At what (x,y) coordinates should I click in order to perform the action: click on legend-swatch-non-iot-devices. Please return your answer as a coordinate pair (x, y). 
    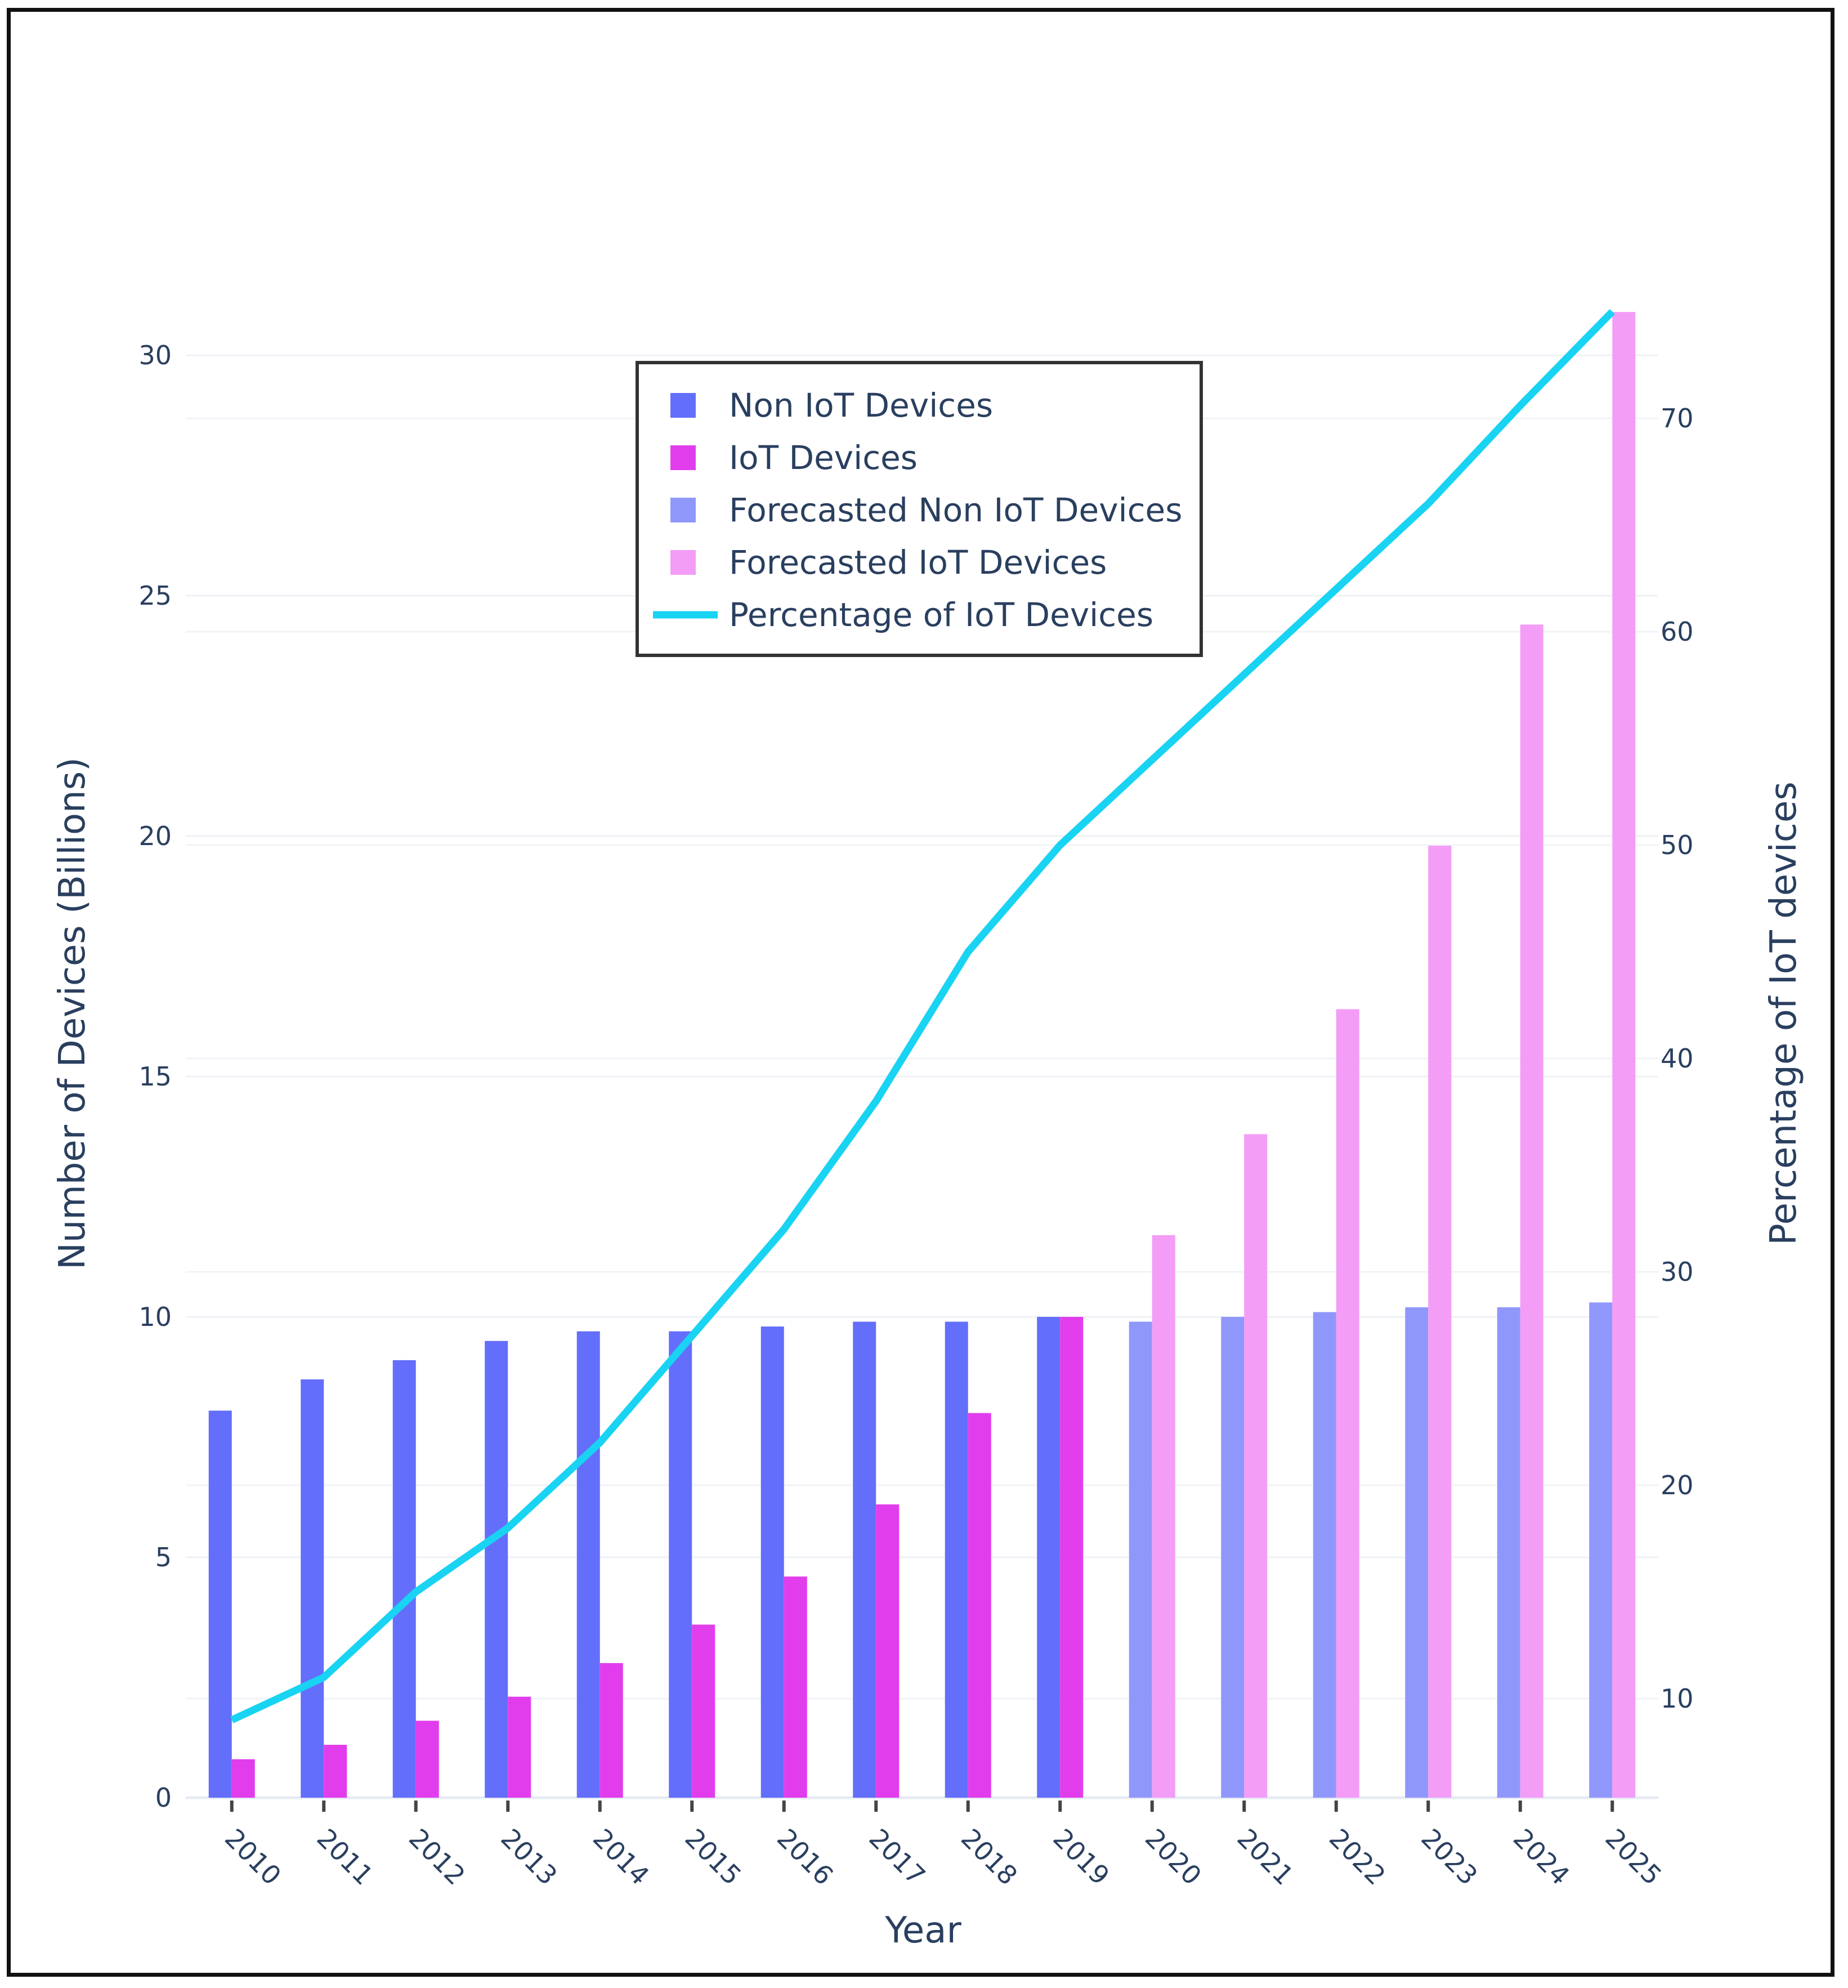
    Looking at the image, I should click on (683, 405).